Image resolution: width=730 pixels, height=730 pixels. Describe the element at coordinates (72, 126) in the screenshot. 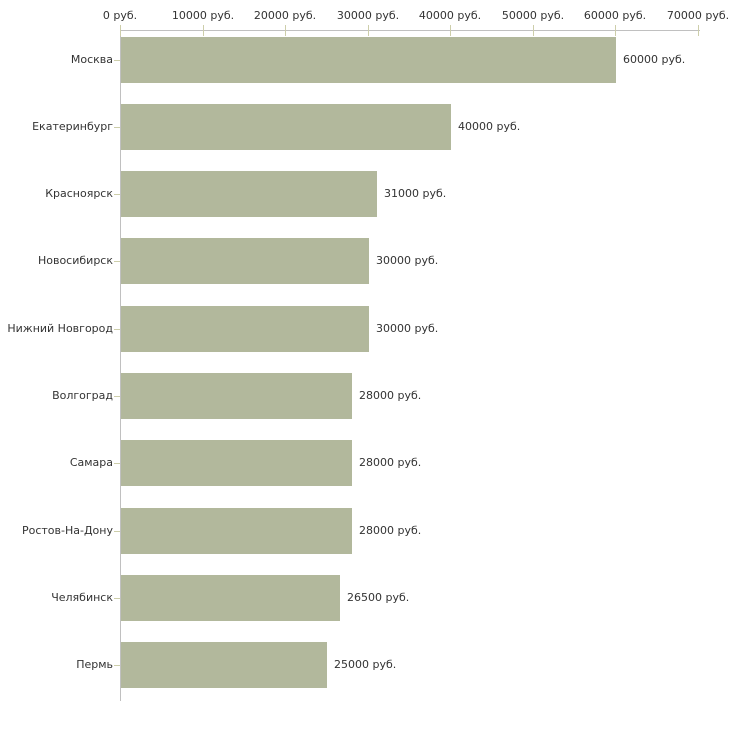

I see `category-label: Екатеринбург` at that location.